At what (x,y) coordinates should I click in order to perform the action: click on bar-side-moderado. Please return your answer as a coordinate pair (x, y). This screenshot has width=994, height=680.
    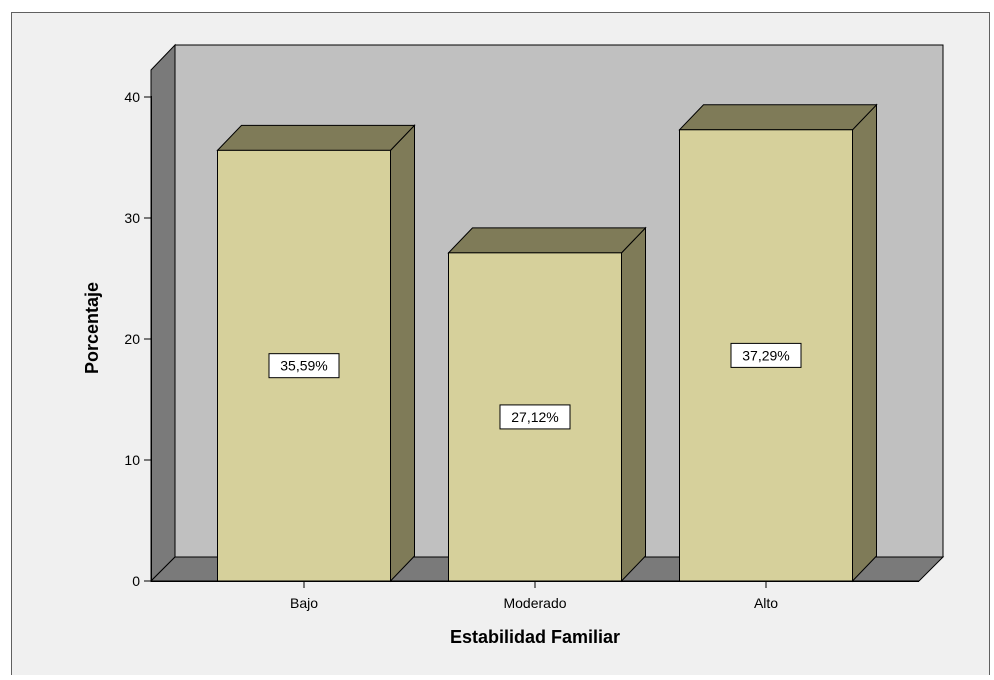
    Looking at the image, I should click on (633, 404).